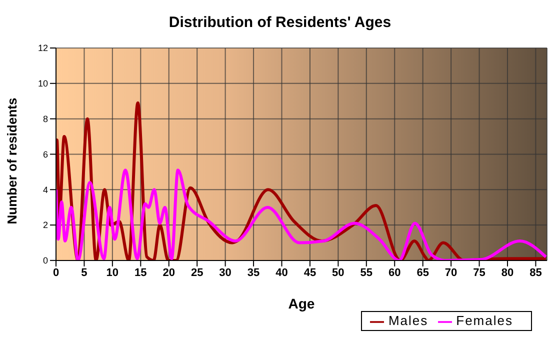  I want to click on x-tick-label: 80, so click(507, 273).